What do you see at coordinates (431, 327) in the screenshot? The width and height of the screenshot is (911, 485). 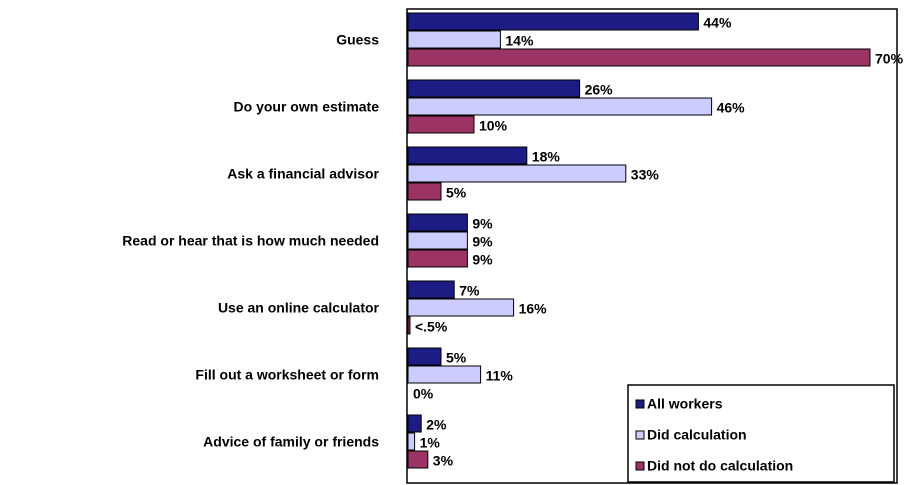 I see `value-label: <.5%` at bounding box center [431, 327].